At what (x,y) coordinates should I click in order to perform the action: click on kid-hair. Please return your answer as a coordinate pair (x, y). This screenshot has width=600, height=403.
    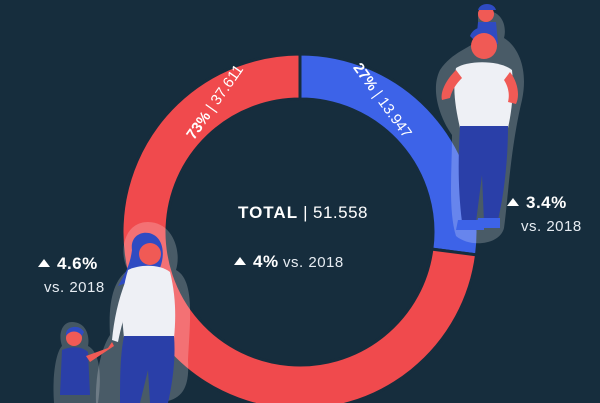
    Looking at the image, I should click on (487, 7).